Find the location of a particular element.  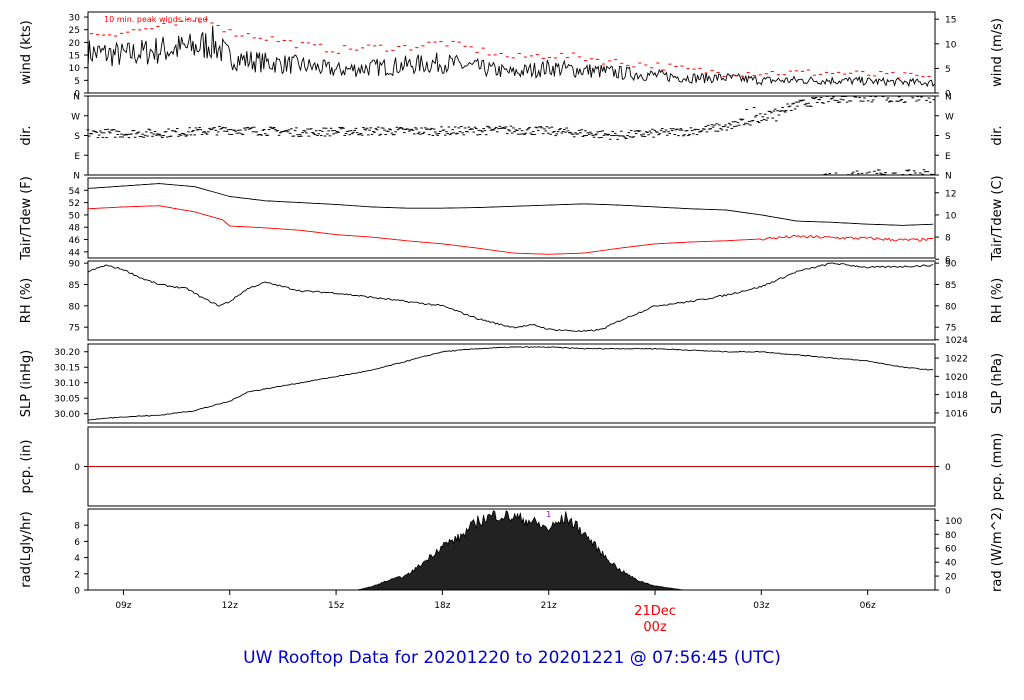

radiation-left-axis-label: 8 is located at coordinates (77, 527).